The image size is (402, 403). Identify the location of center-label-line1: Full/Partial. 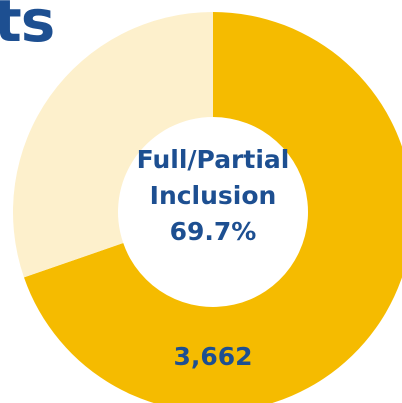
(213, 159).